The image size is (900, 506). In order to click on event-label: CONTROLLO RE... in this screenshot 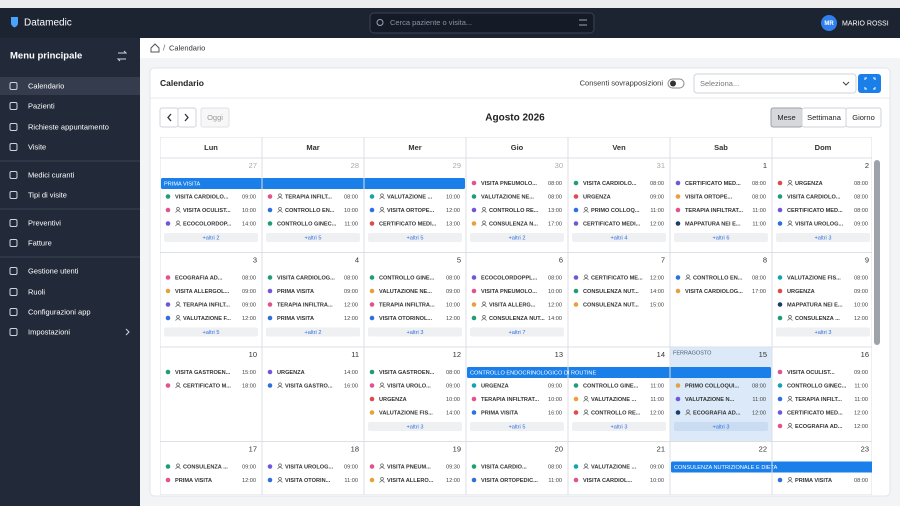, I will do `click(616, 413)`.